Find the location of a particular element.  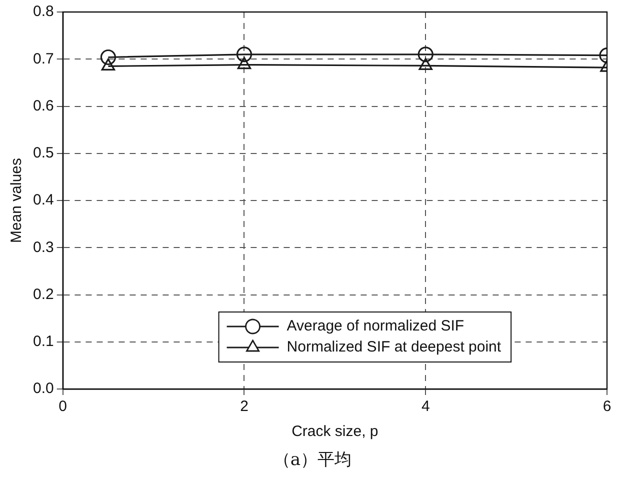

y-tick-label: 0.5 is located at coordinates (43, 153).